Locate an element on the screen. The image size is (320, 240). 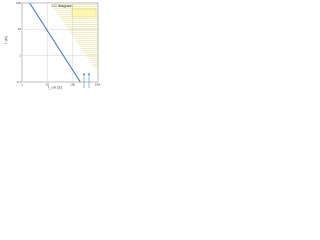
y-axis-label: I (A) is located at coordinates (5, 40).